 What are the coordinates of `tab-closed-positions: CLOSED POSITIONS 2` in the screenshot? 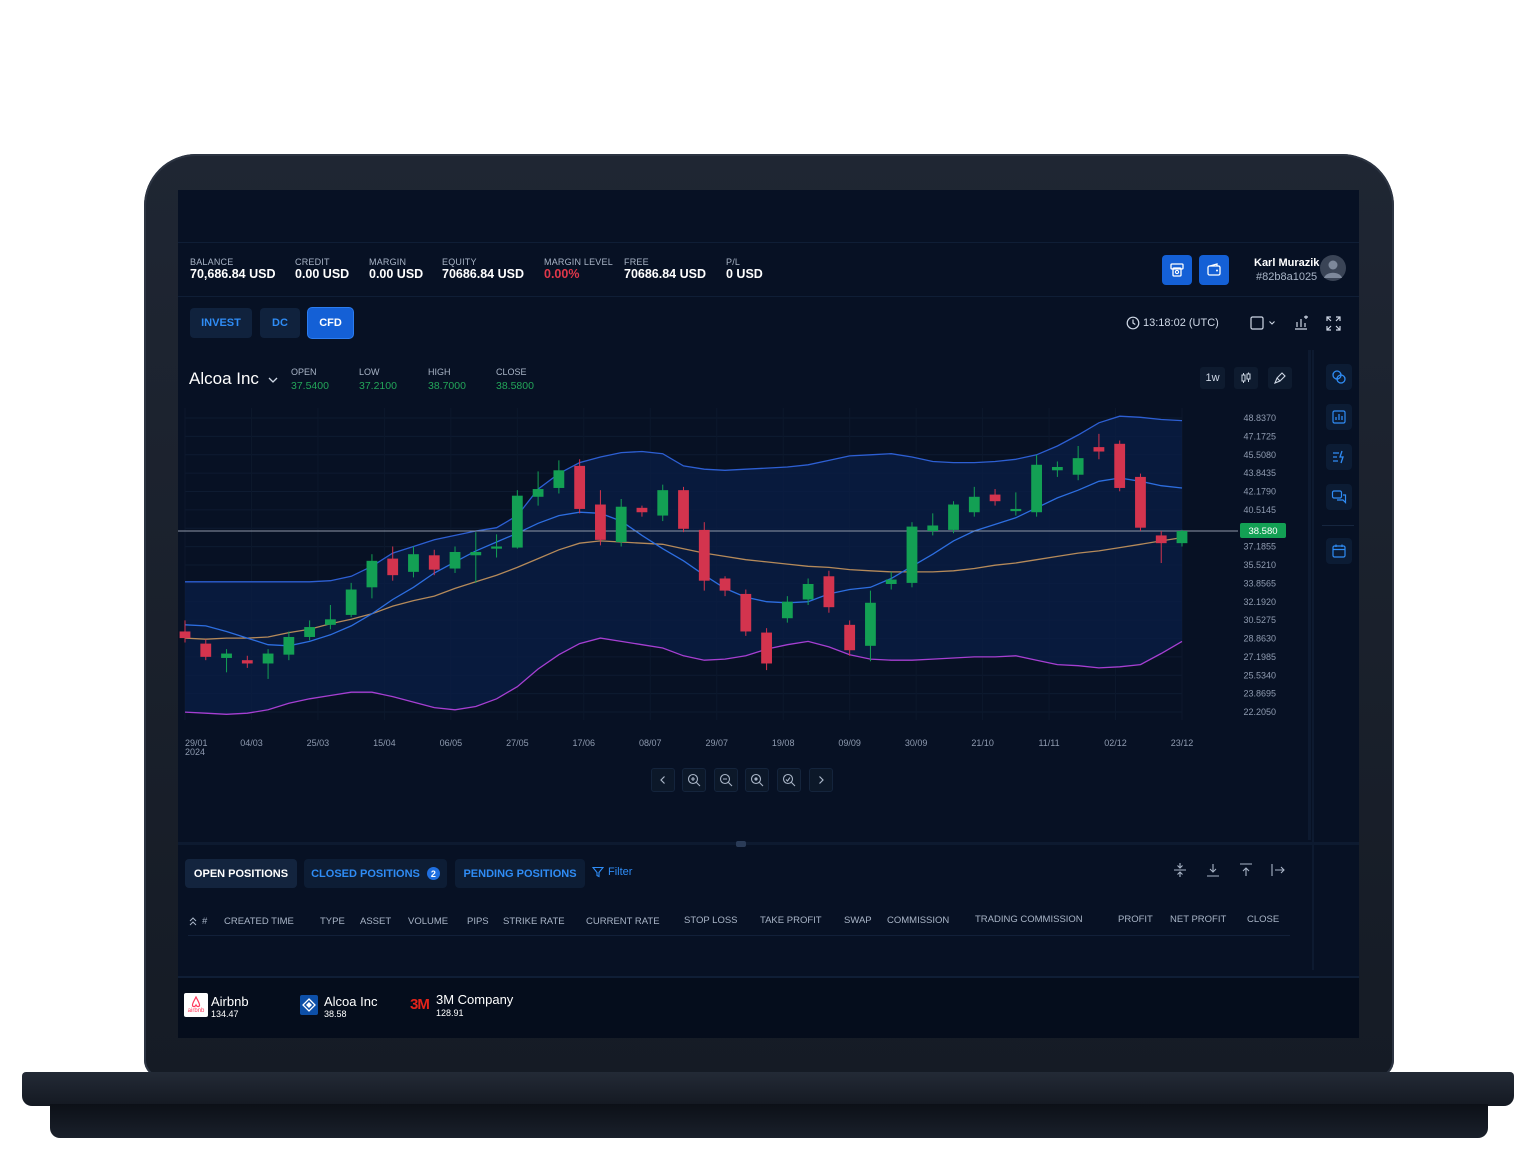 It's located at (375, 873).